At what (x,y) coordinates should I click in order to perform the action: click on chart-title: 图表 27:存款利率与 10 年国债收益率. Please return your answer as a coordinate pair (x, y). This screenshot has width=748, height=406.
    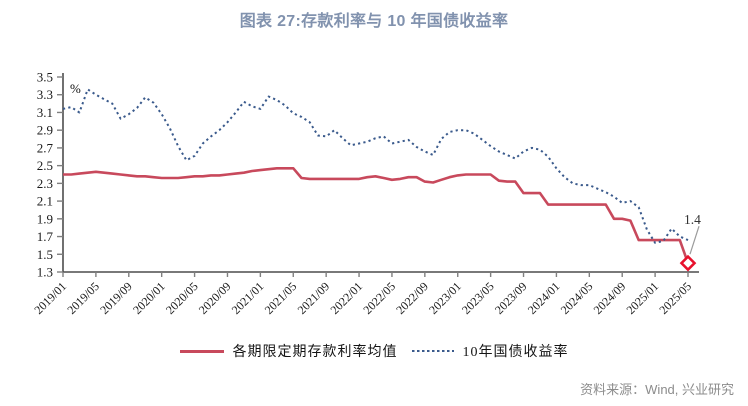
    Looking at the image, I should click on (374, 21).